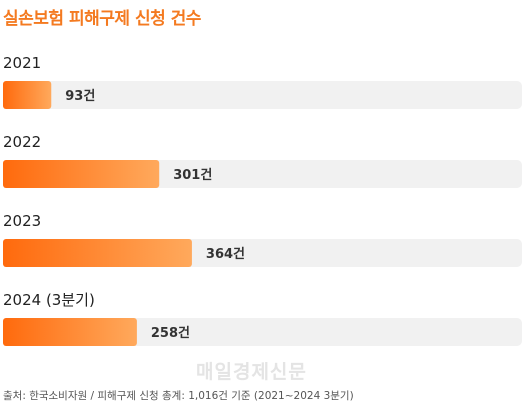 The image size is (530, 407). What do you see at coordinates (225, 254) in the screenshot?
I see `value-label: 364건` at bounding box center [225, 254].